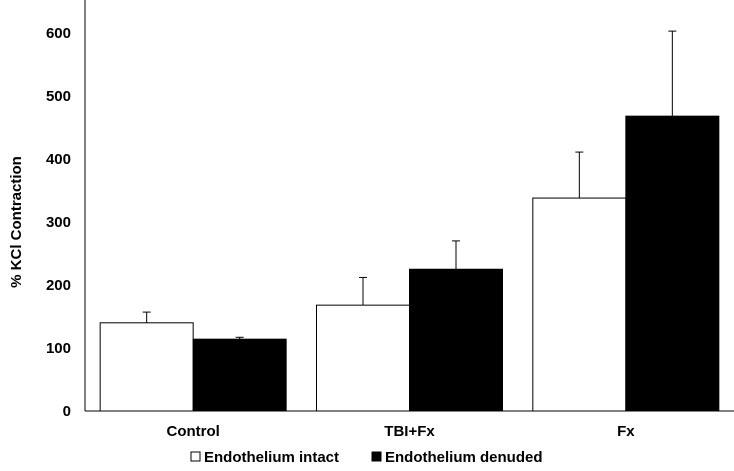 This screenshot has width=734, height=471. I want to click on bar-denuded-fx, so click(672, 263).